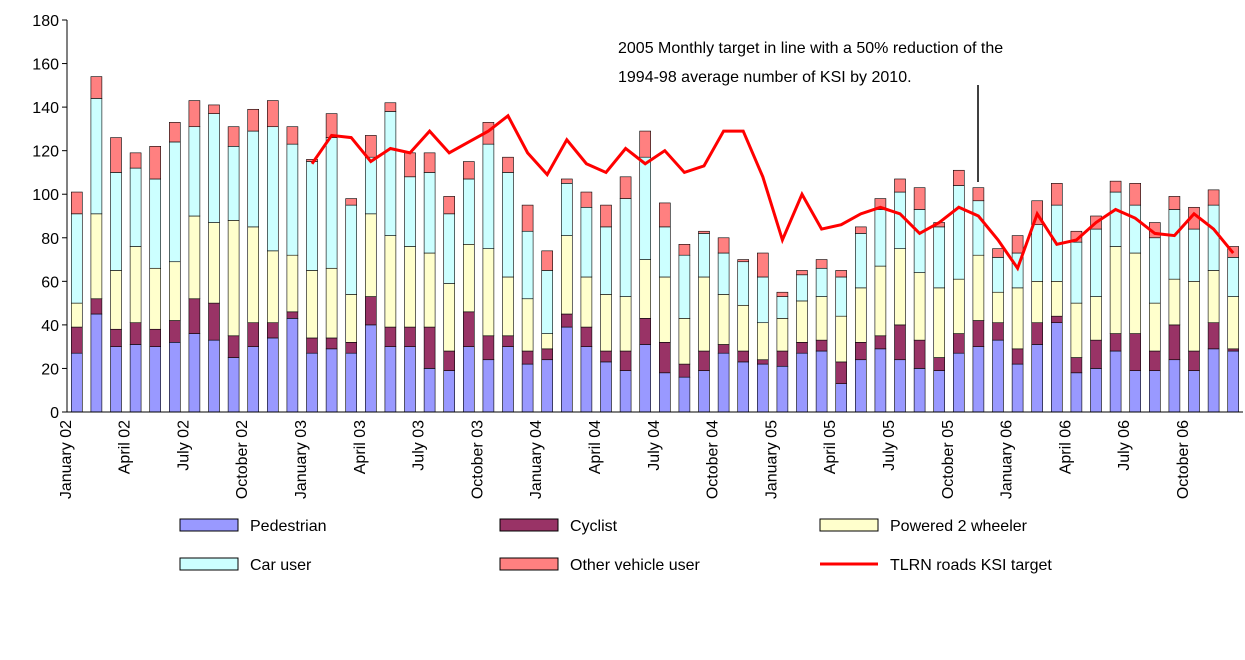  What do you see at coordinates (595, 447) in the screenshot?
I see `x-tick-label: April 04` at bounding box center [595, 447].